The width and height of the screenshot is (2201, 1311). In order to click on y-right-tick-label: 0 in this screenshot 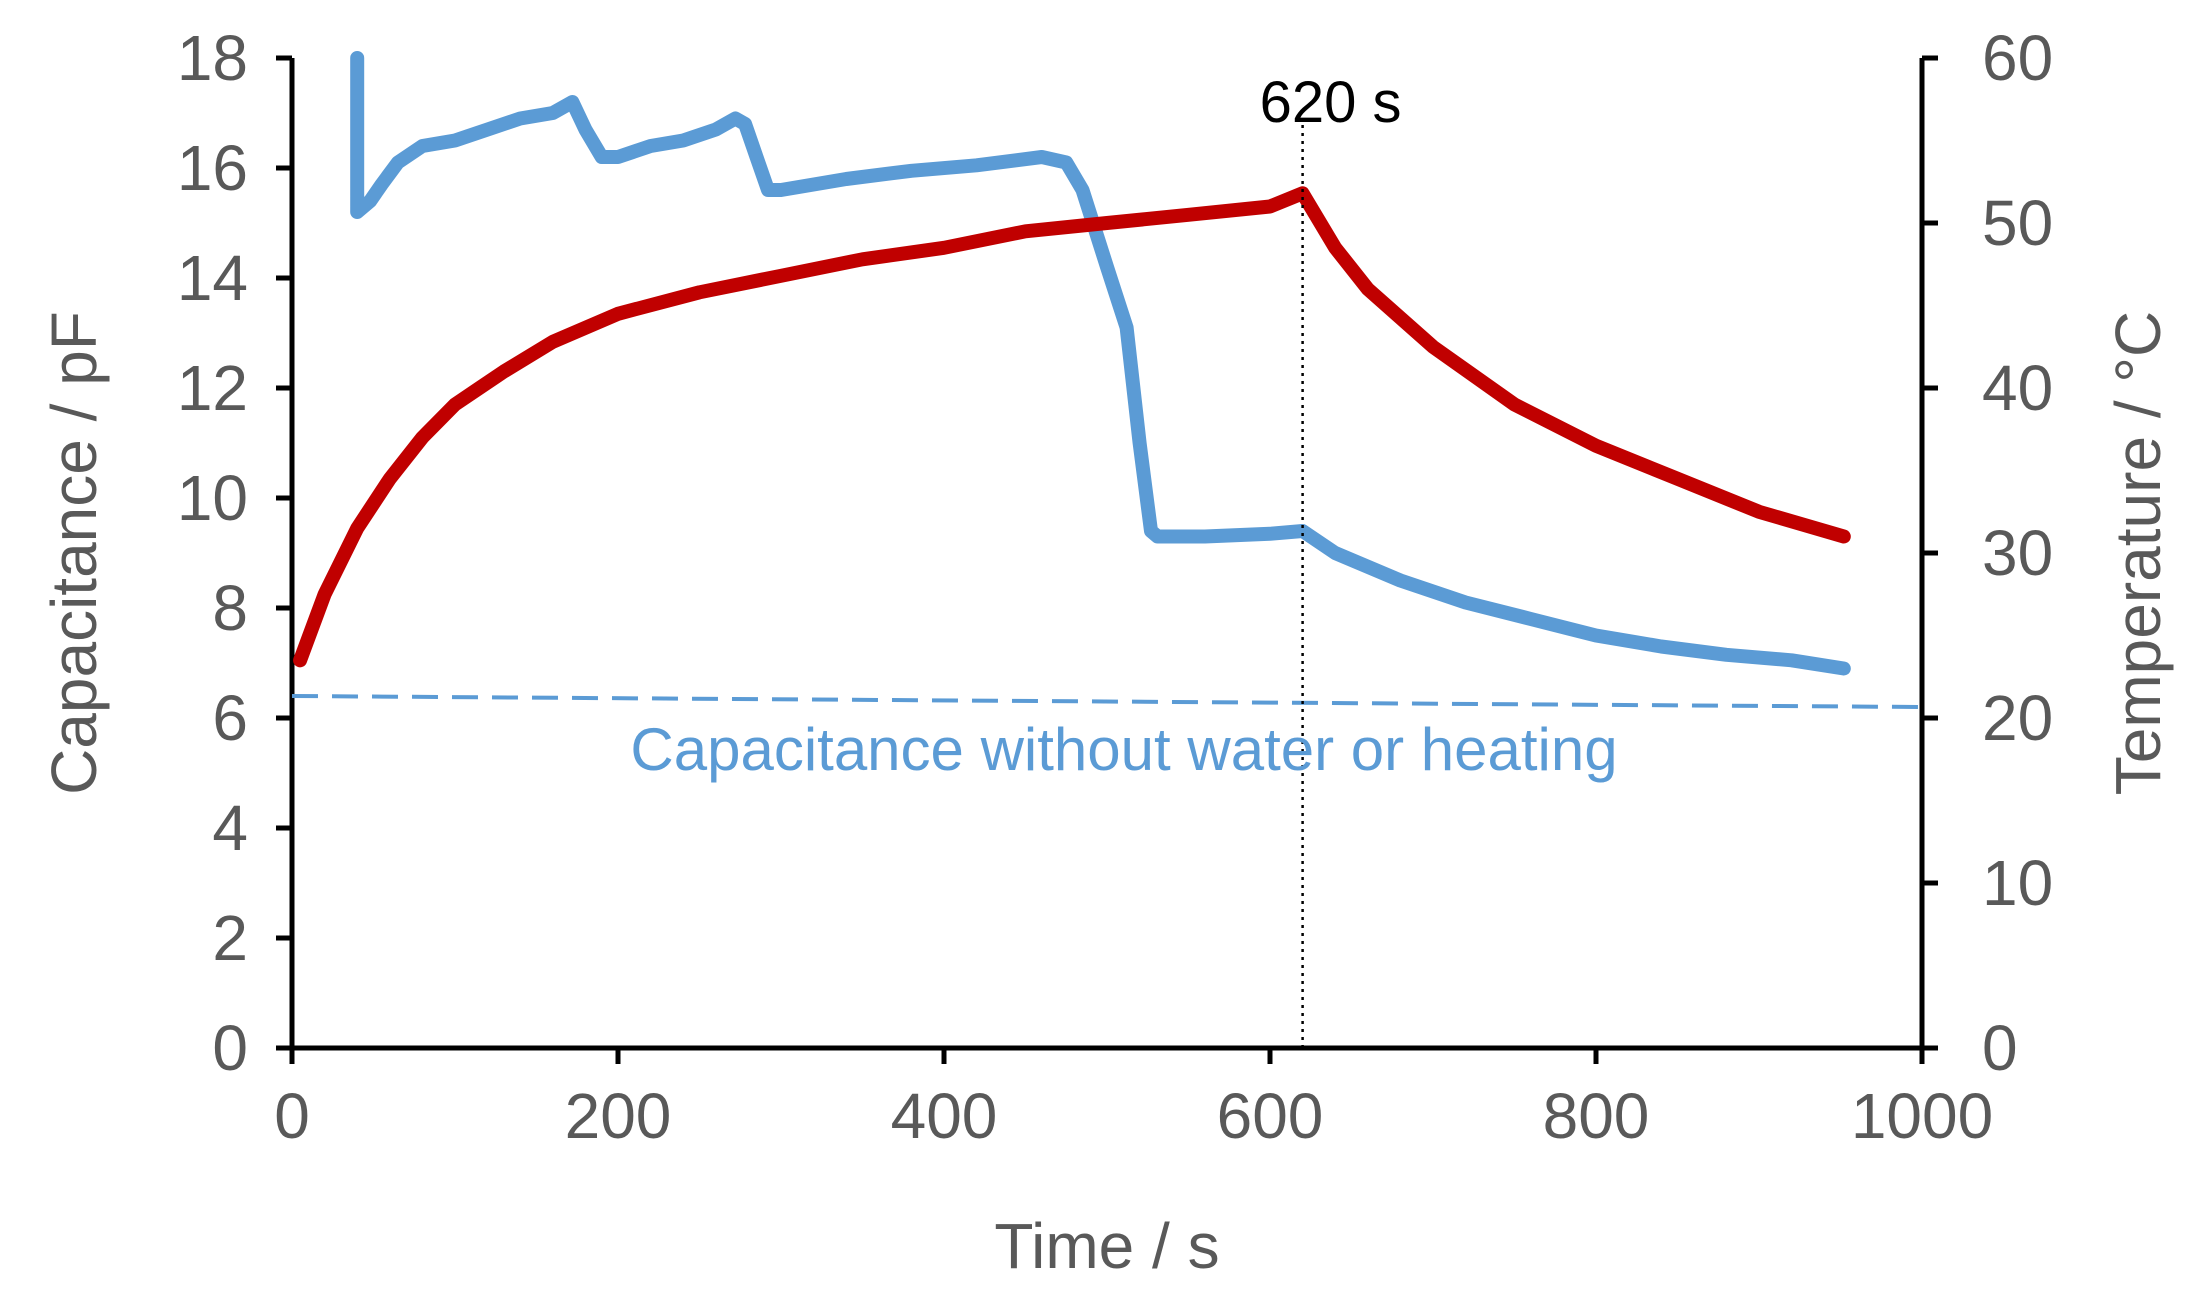, I will do `click(2000, 1048)`.